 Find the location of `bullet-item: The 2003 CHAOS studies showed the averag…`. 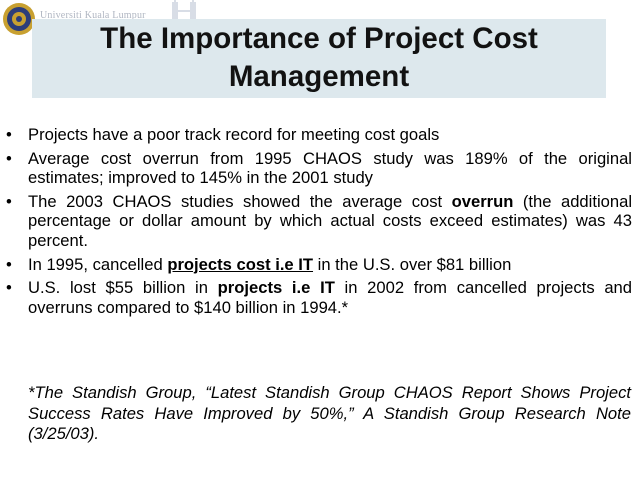

bullet-item: The 2003 CHAOS studies showed the averag… is located at coordinates (319, 221).